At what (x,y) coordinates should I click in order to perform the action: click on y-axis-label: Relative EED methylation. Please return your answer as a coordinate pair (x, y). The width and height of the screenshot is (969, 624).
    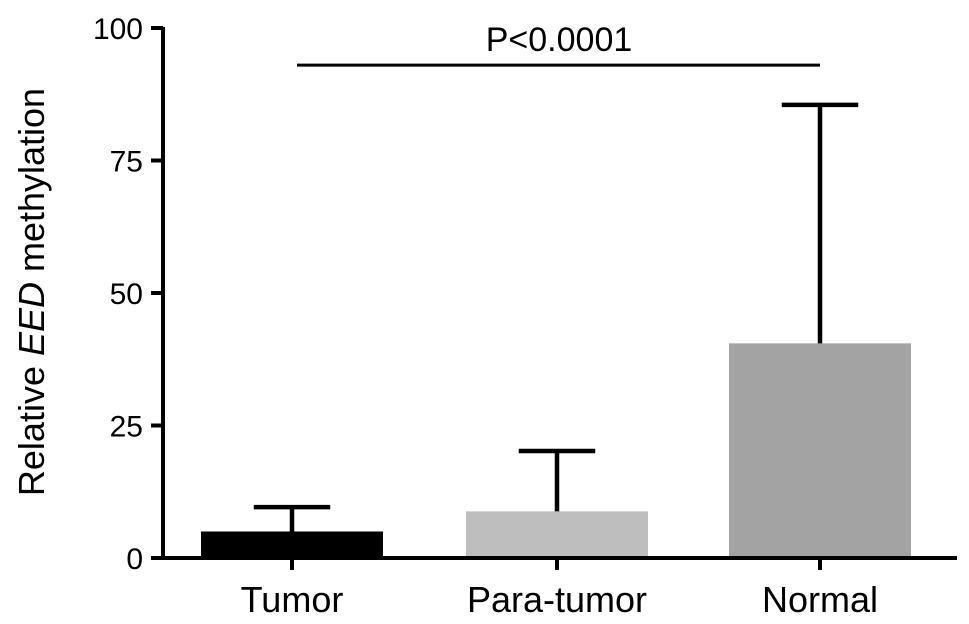
    Looking at the image, I should click on (31, 292).